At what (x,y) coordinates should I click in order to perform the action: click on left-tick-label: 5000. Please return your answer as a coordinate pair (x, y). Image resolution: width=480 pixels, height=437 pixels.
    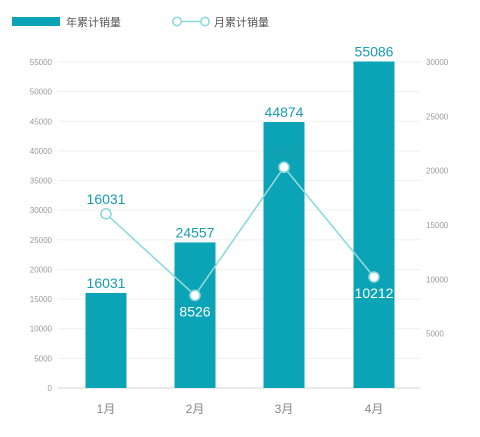
    Looking at the image, I should click on (43, 358).